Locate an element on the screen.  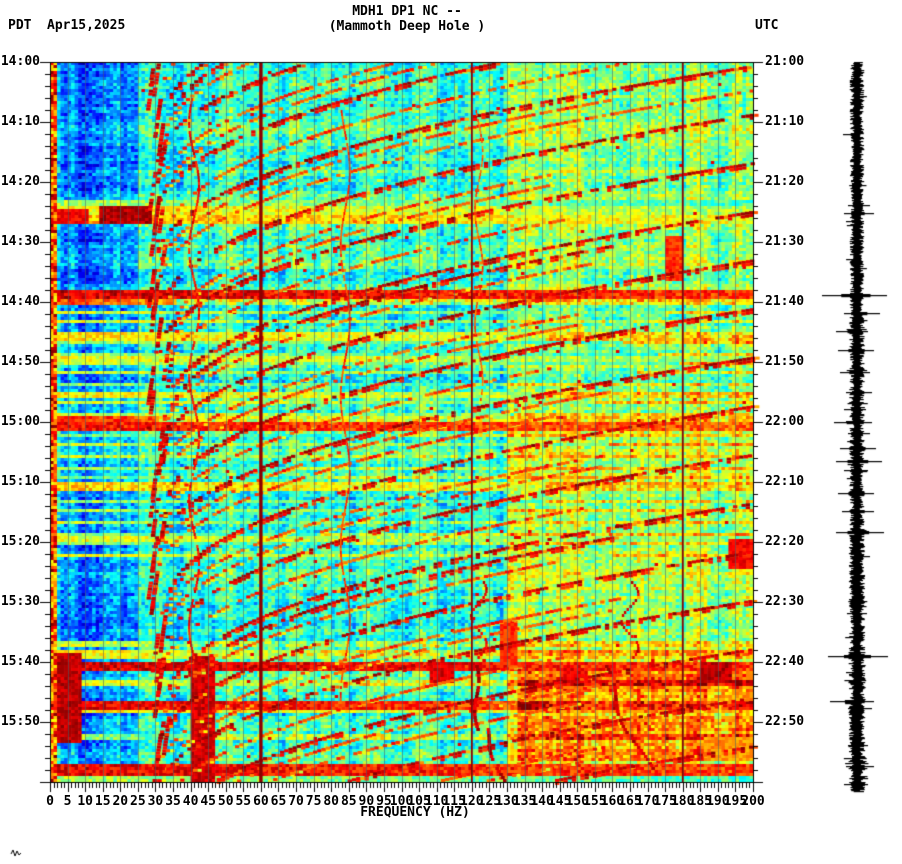
timezone-left-label: PDT is located at coordinates (20, 25).